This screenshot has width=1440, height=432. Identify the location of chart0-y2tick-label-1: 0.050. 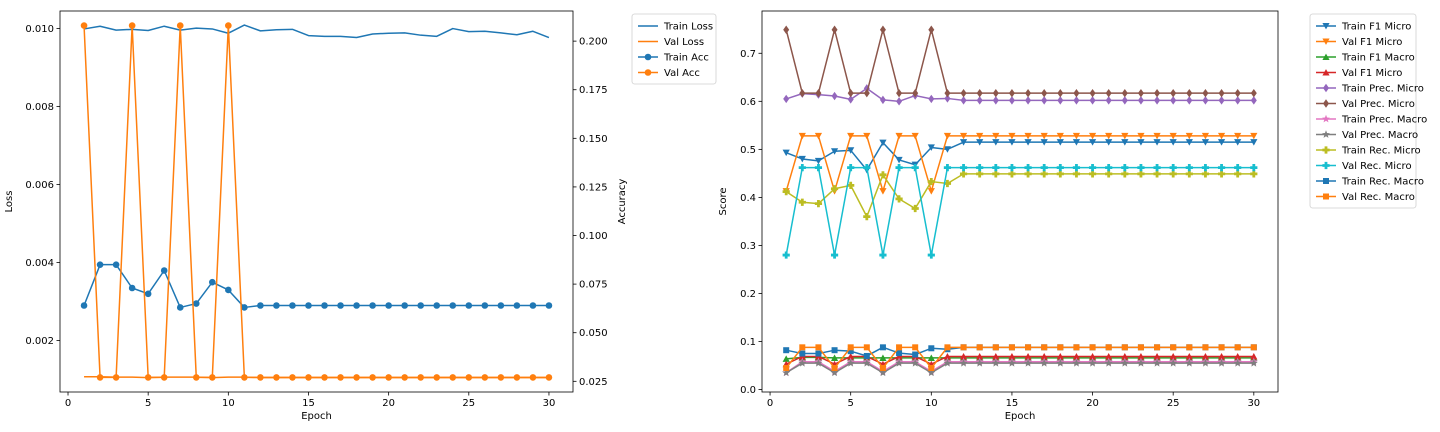
(593, 333).